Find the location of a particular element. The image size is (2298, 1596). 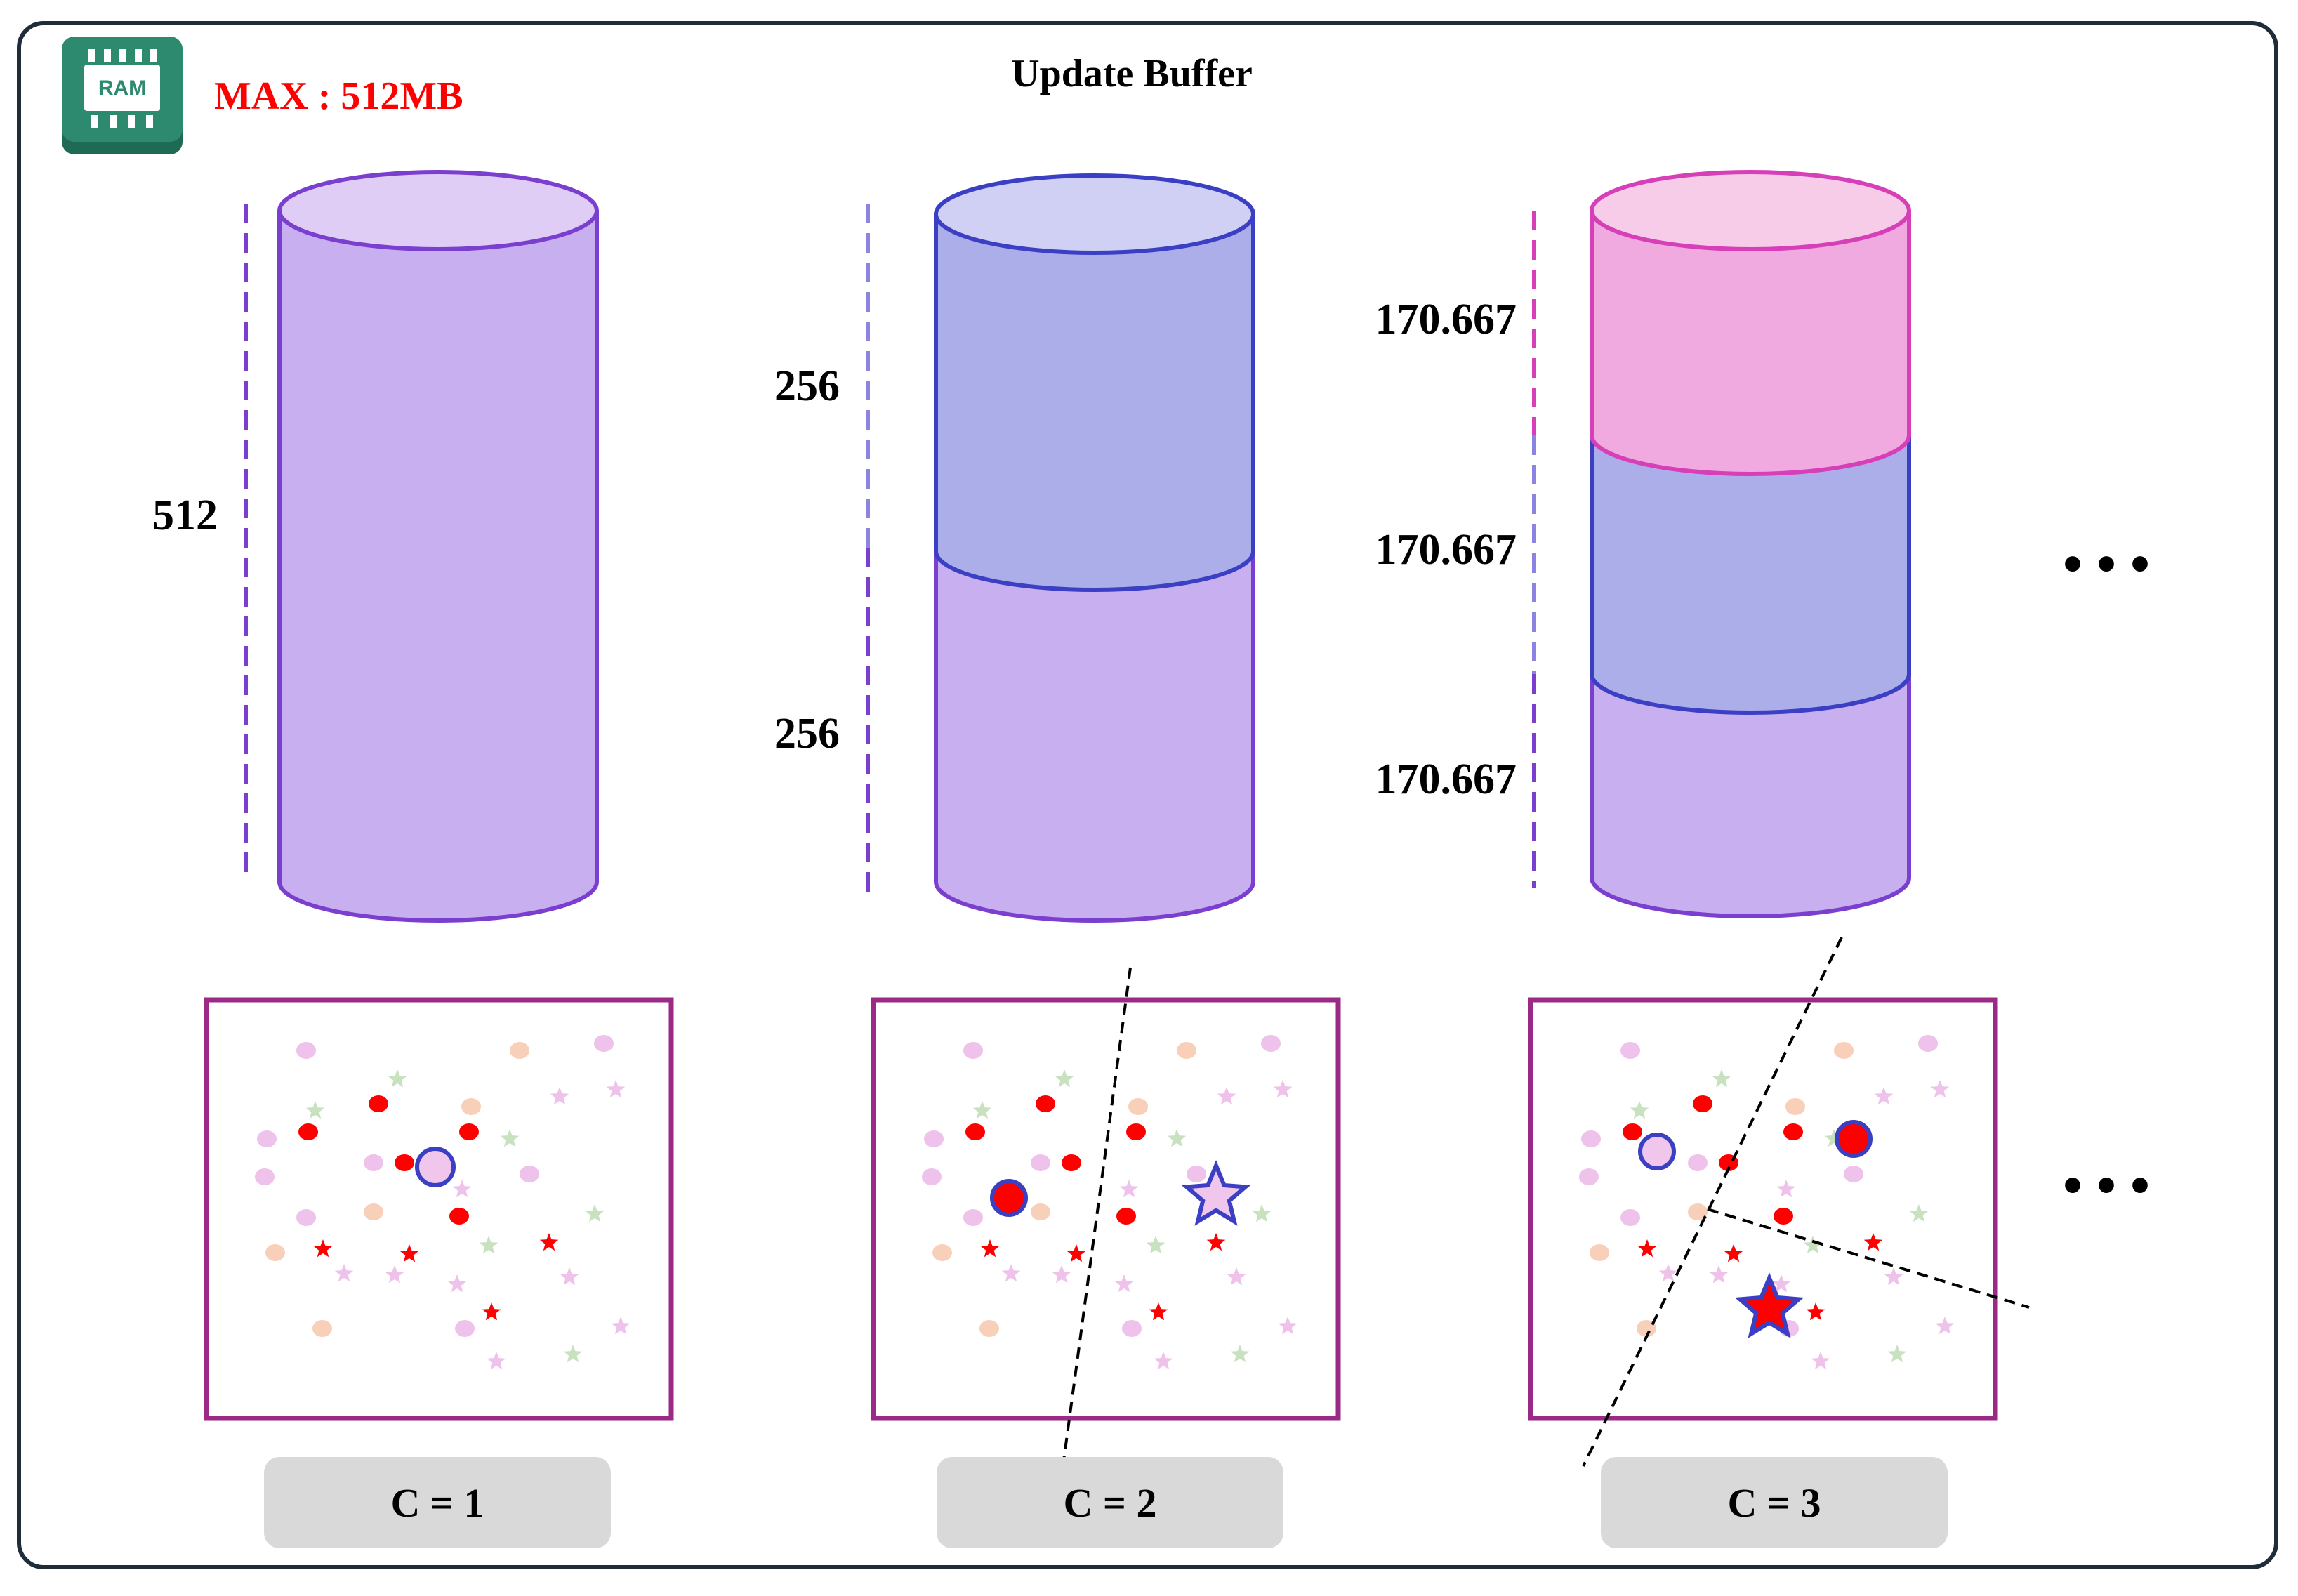

segment-size-c2-2: 256 is located at coordinates (807, 734).